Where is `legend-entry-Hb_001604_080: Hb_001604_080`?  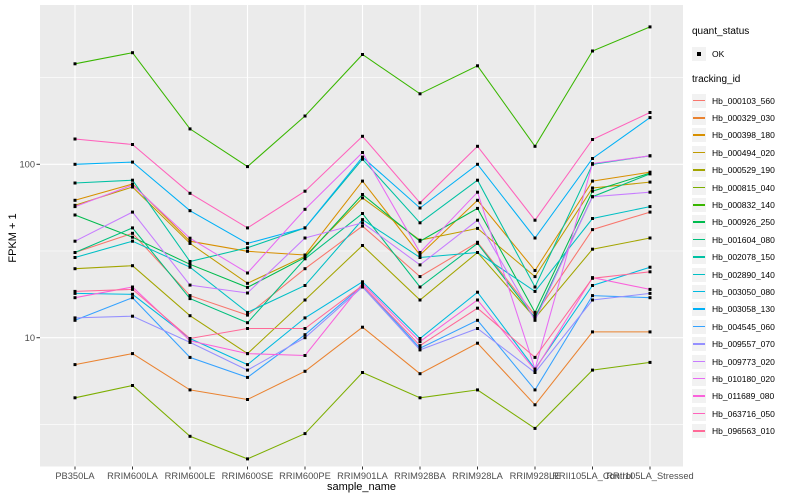 legend-entry-Hb_001604_080: Hb_001604_080 is located at coordinates (745, 239).